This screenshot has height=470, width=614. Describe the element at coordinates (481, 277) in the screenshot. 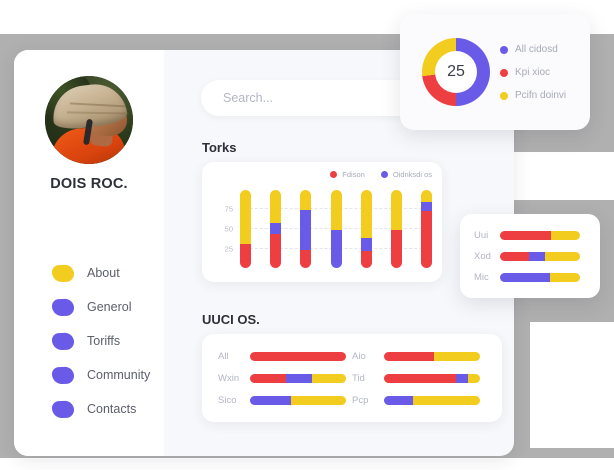

I see `progress-row-label: Mic` at that location.